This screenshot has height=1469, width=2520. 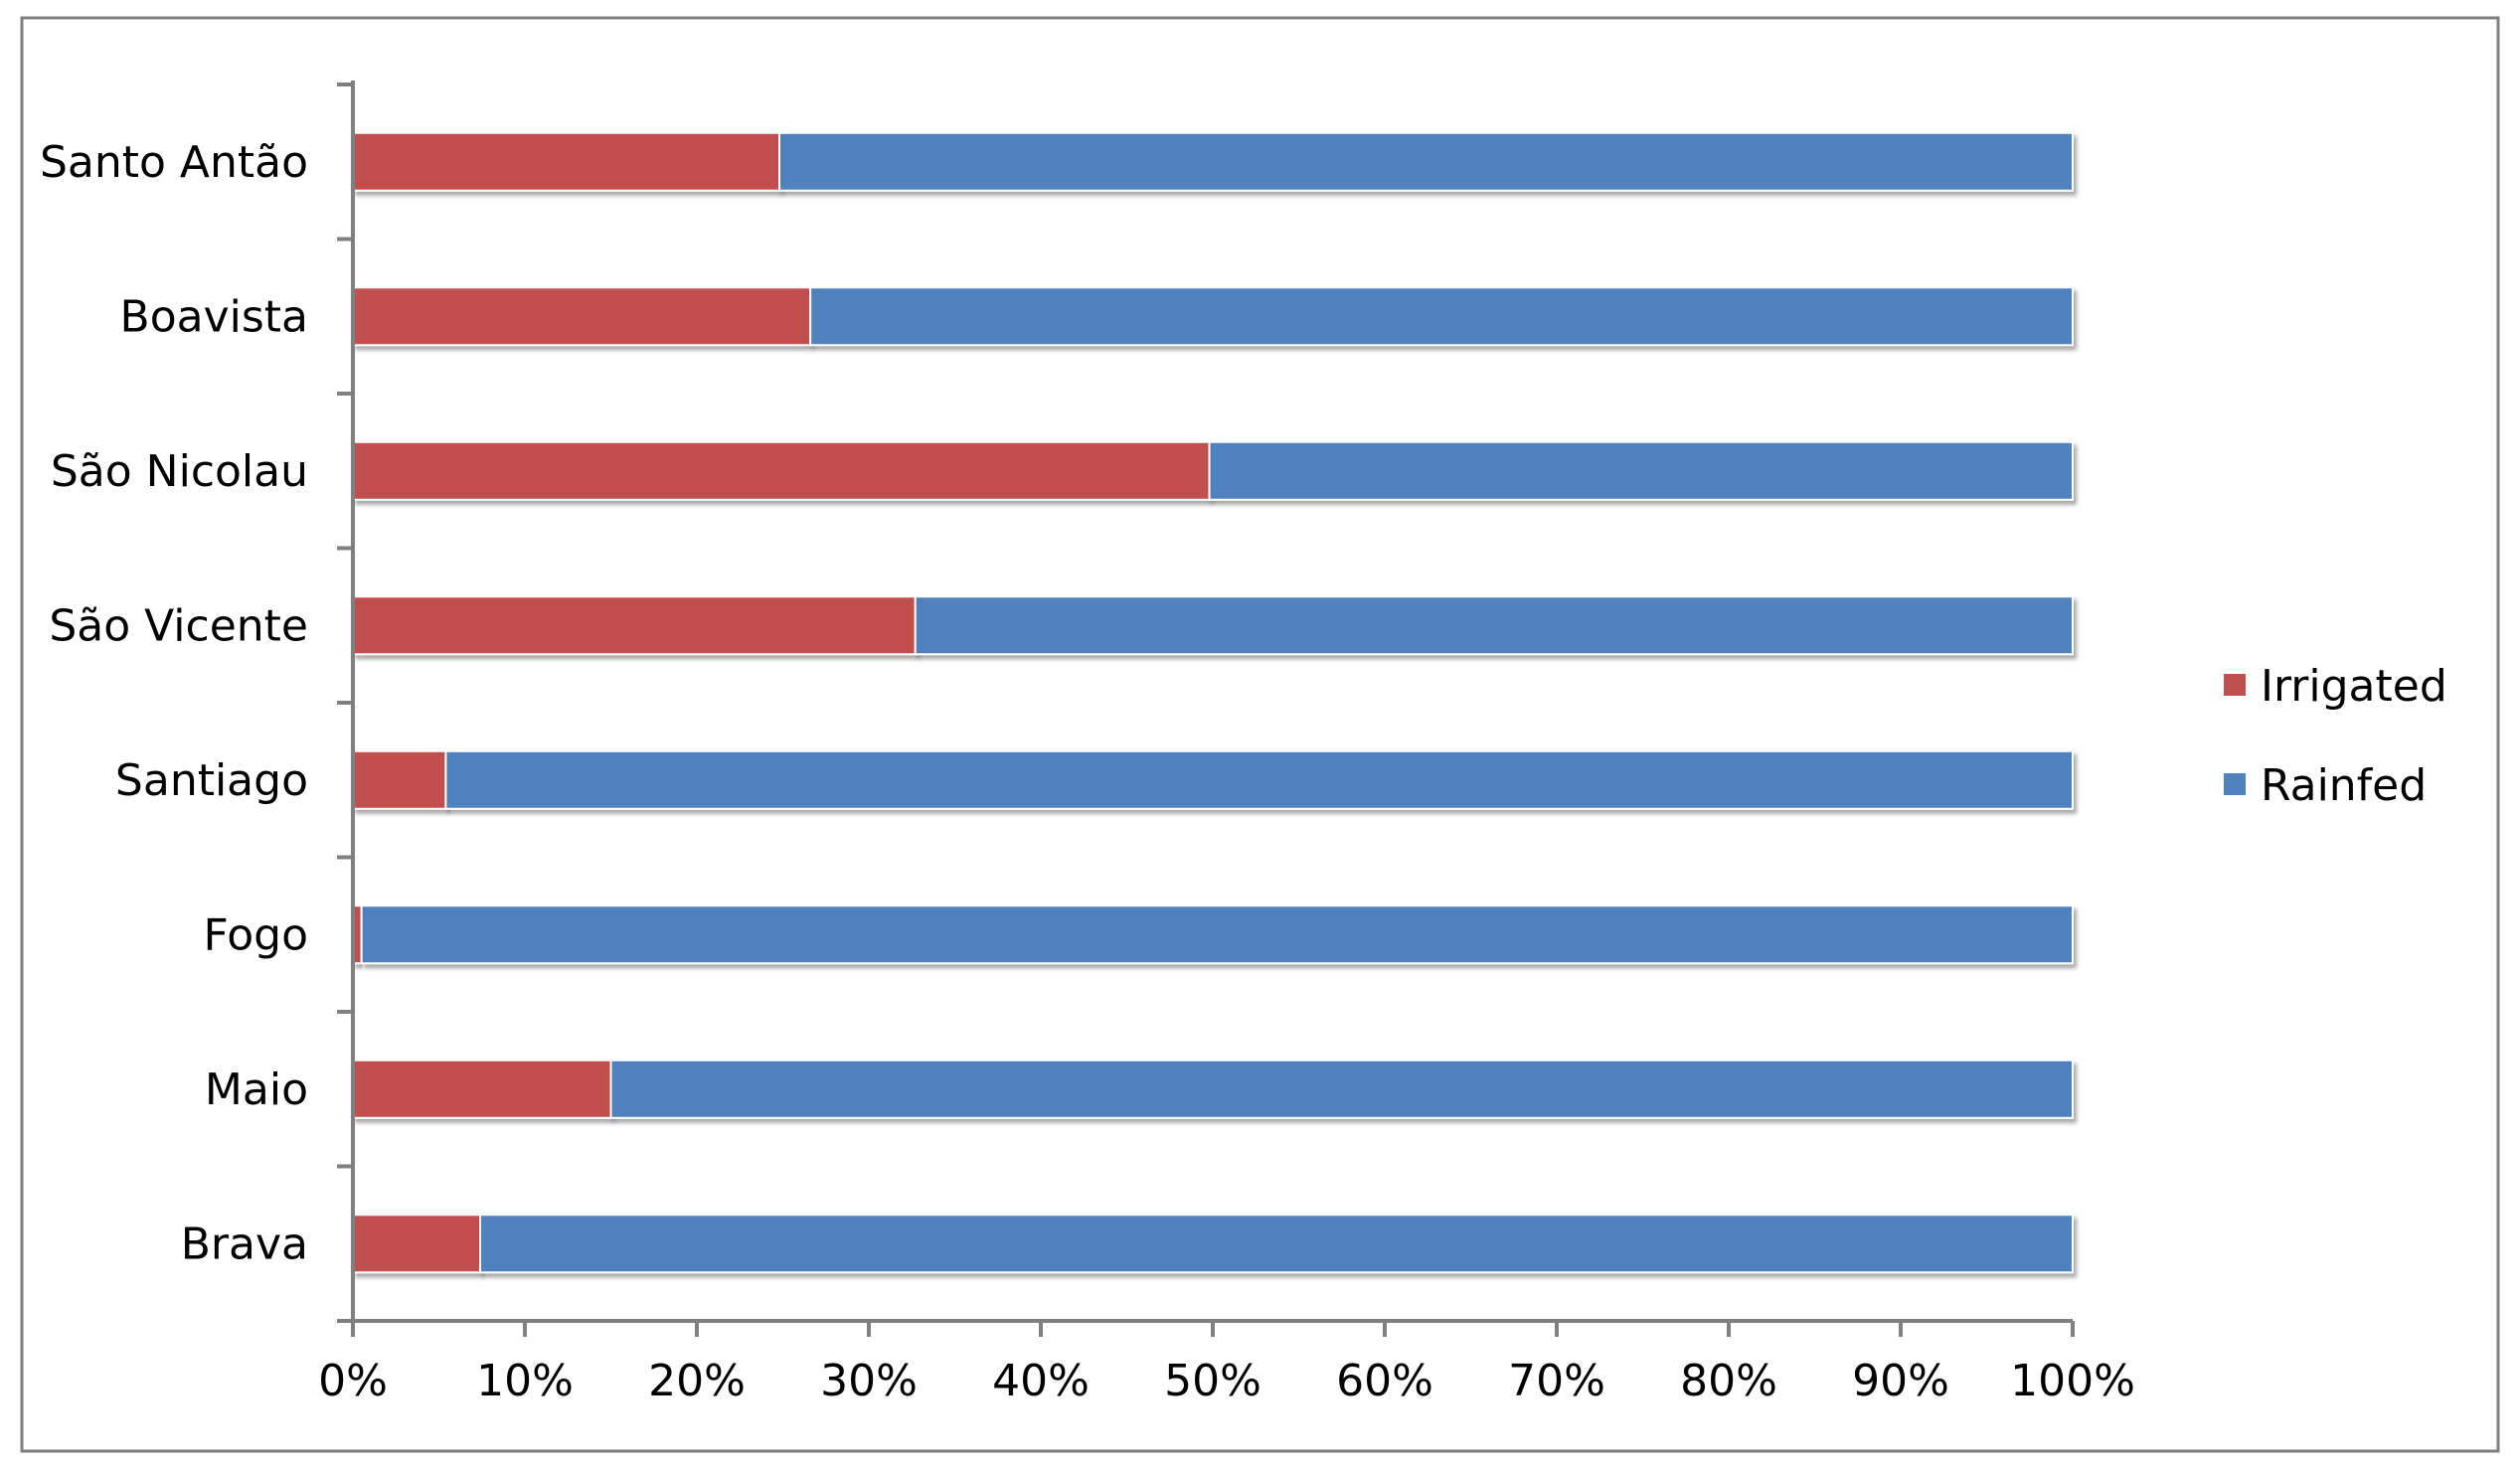 I want to click on bar-sao-nicolau-rainfed, so click(x=1641, y=471).